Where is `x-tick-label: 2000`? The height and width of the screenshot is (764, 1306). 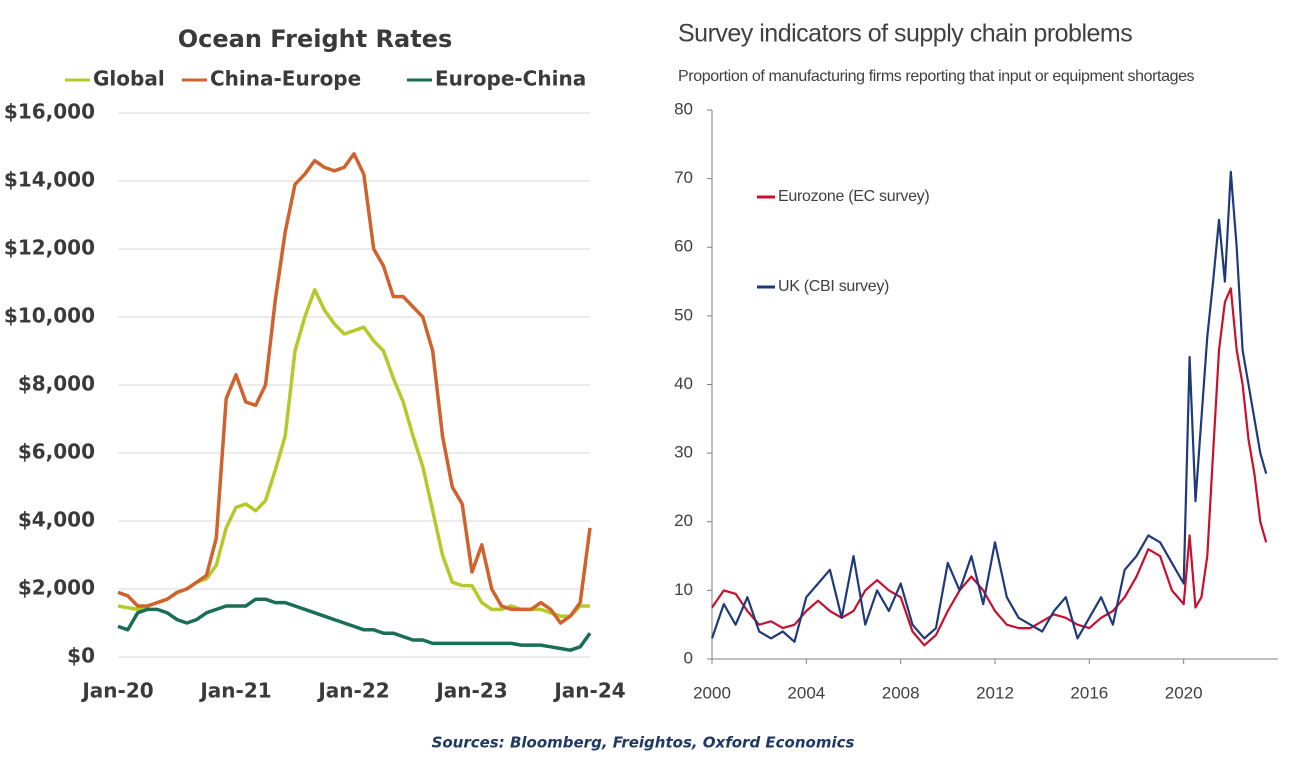
x-tick-label: 2000 is located at coordinates (712, 692).